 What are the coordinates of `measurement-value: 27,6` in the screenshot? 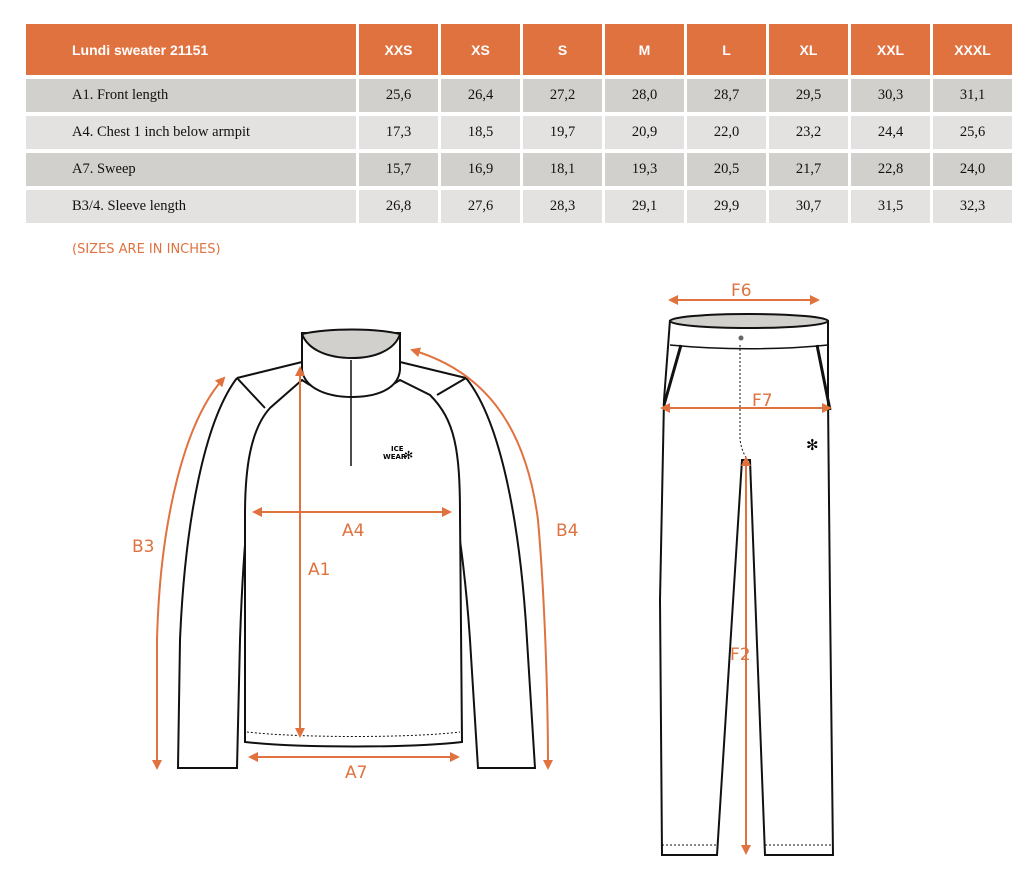 It's located at (480, 206).